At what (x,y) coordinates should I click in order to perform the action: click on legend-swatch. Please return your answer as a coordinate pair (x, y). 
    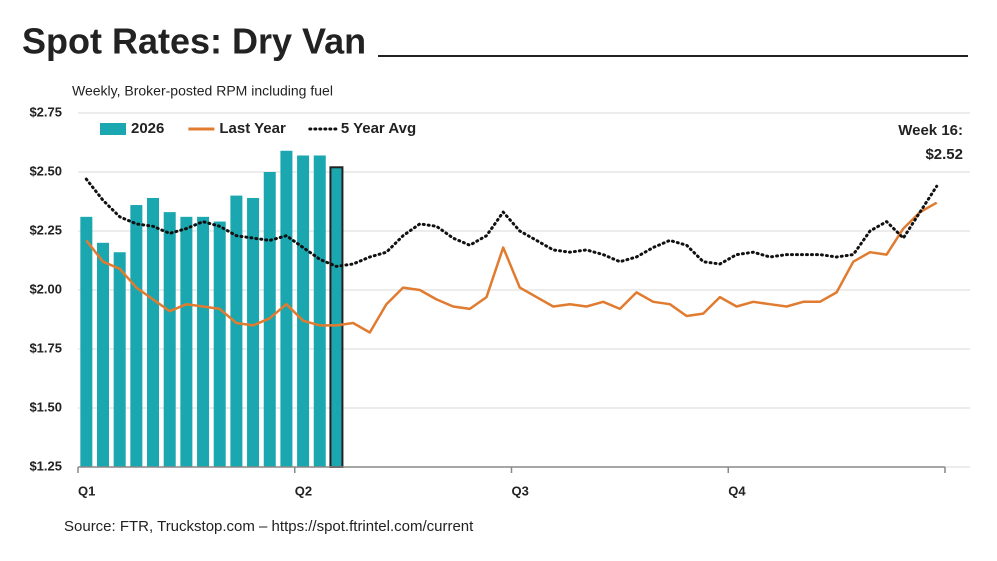
    Looking at the image, I should click on (113, 129).